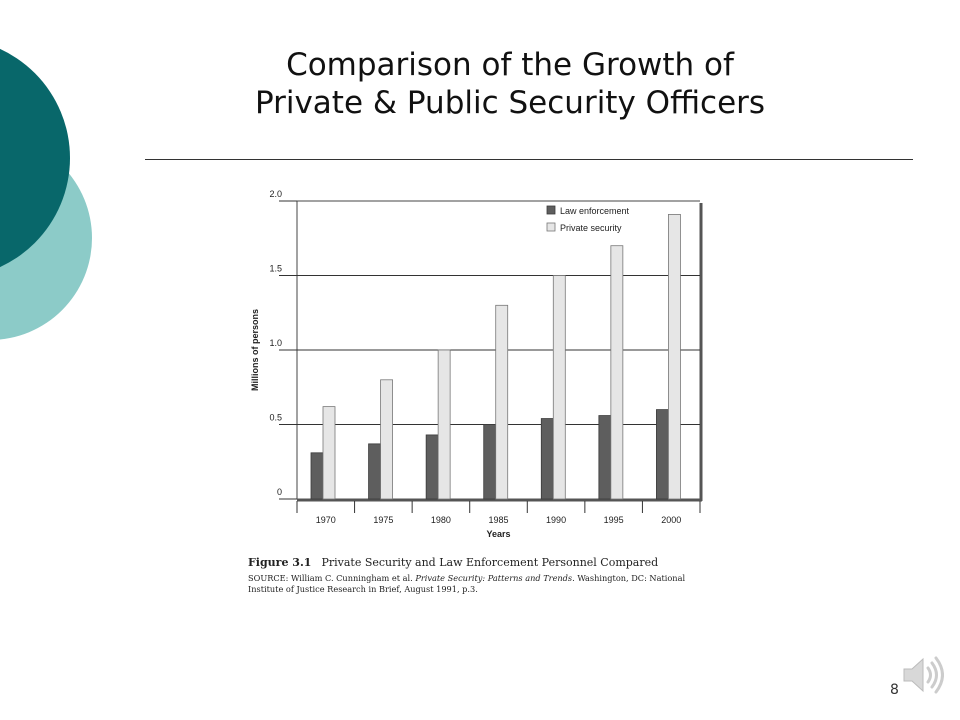 This screenshot has width=960, height=720. Describe the element at coordinates (441, 520) in the screenshot. I see `x-tick-label: 1980` at that location.